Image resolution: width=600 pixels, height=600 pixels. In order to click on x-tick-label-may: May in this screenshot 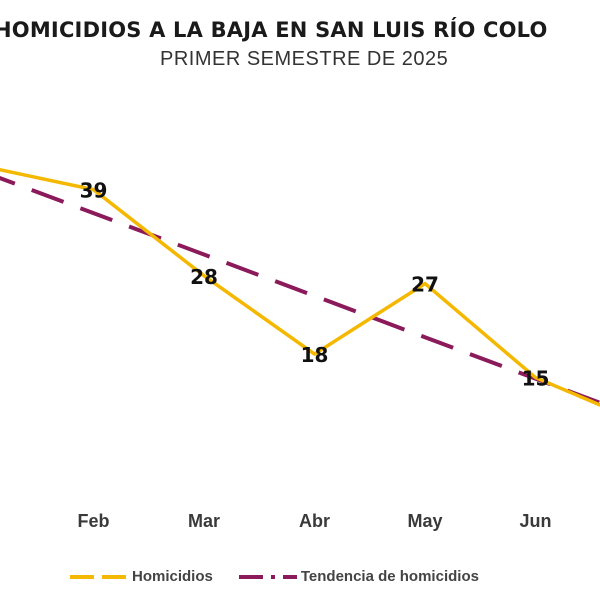, I will do `click(424, 521)`.